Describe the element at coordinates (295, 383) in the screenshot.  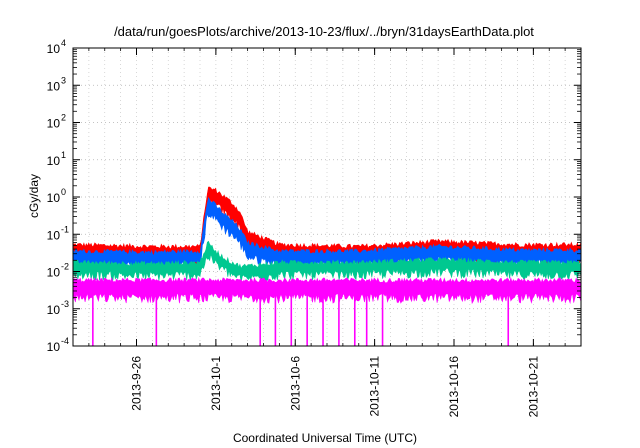
I see `x-tick-label: 2013-10-6` at that location.